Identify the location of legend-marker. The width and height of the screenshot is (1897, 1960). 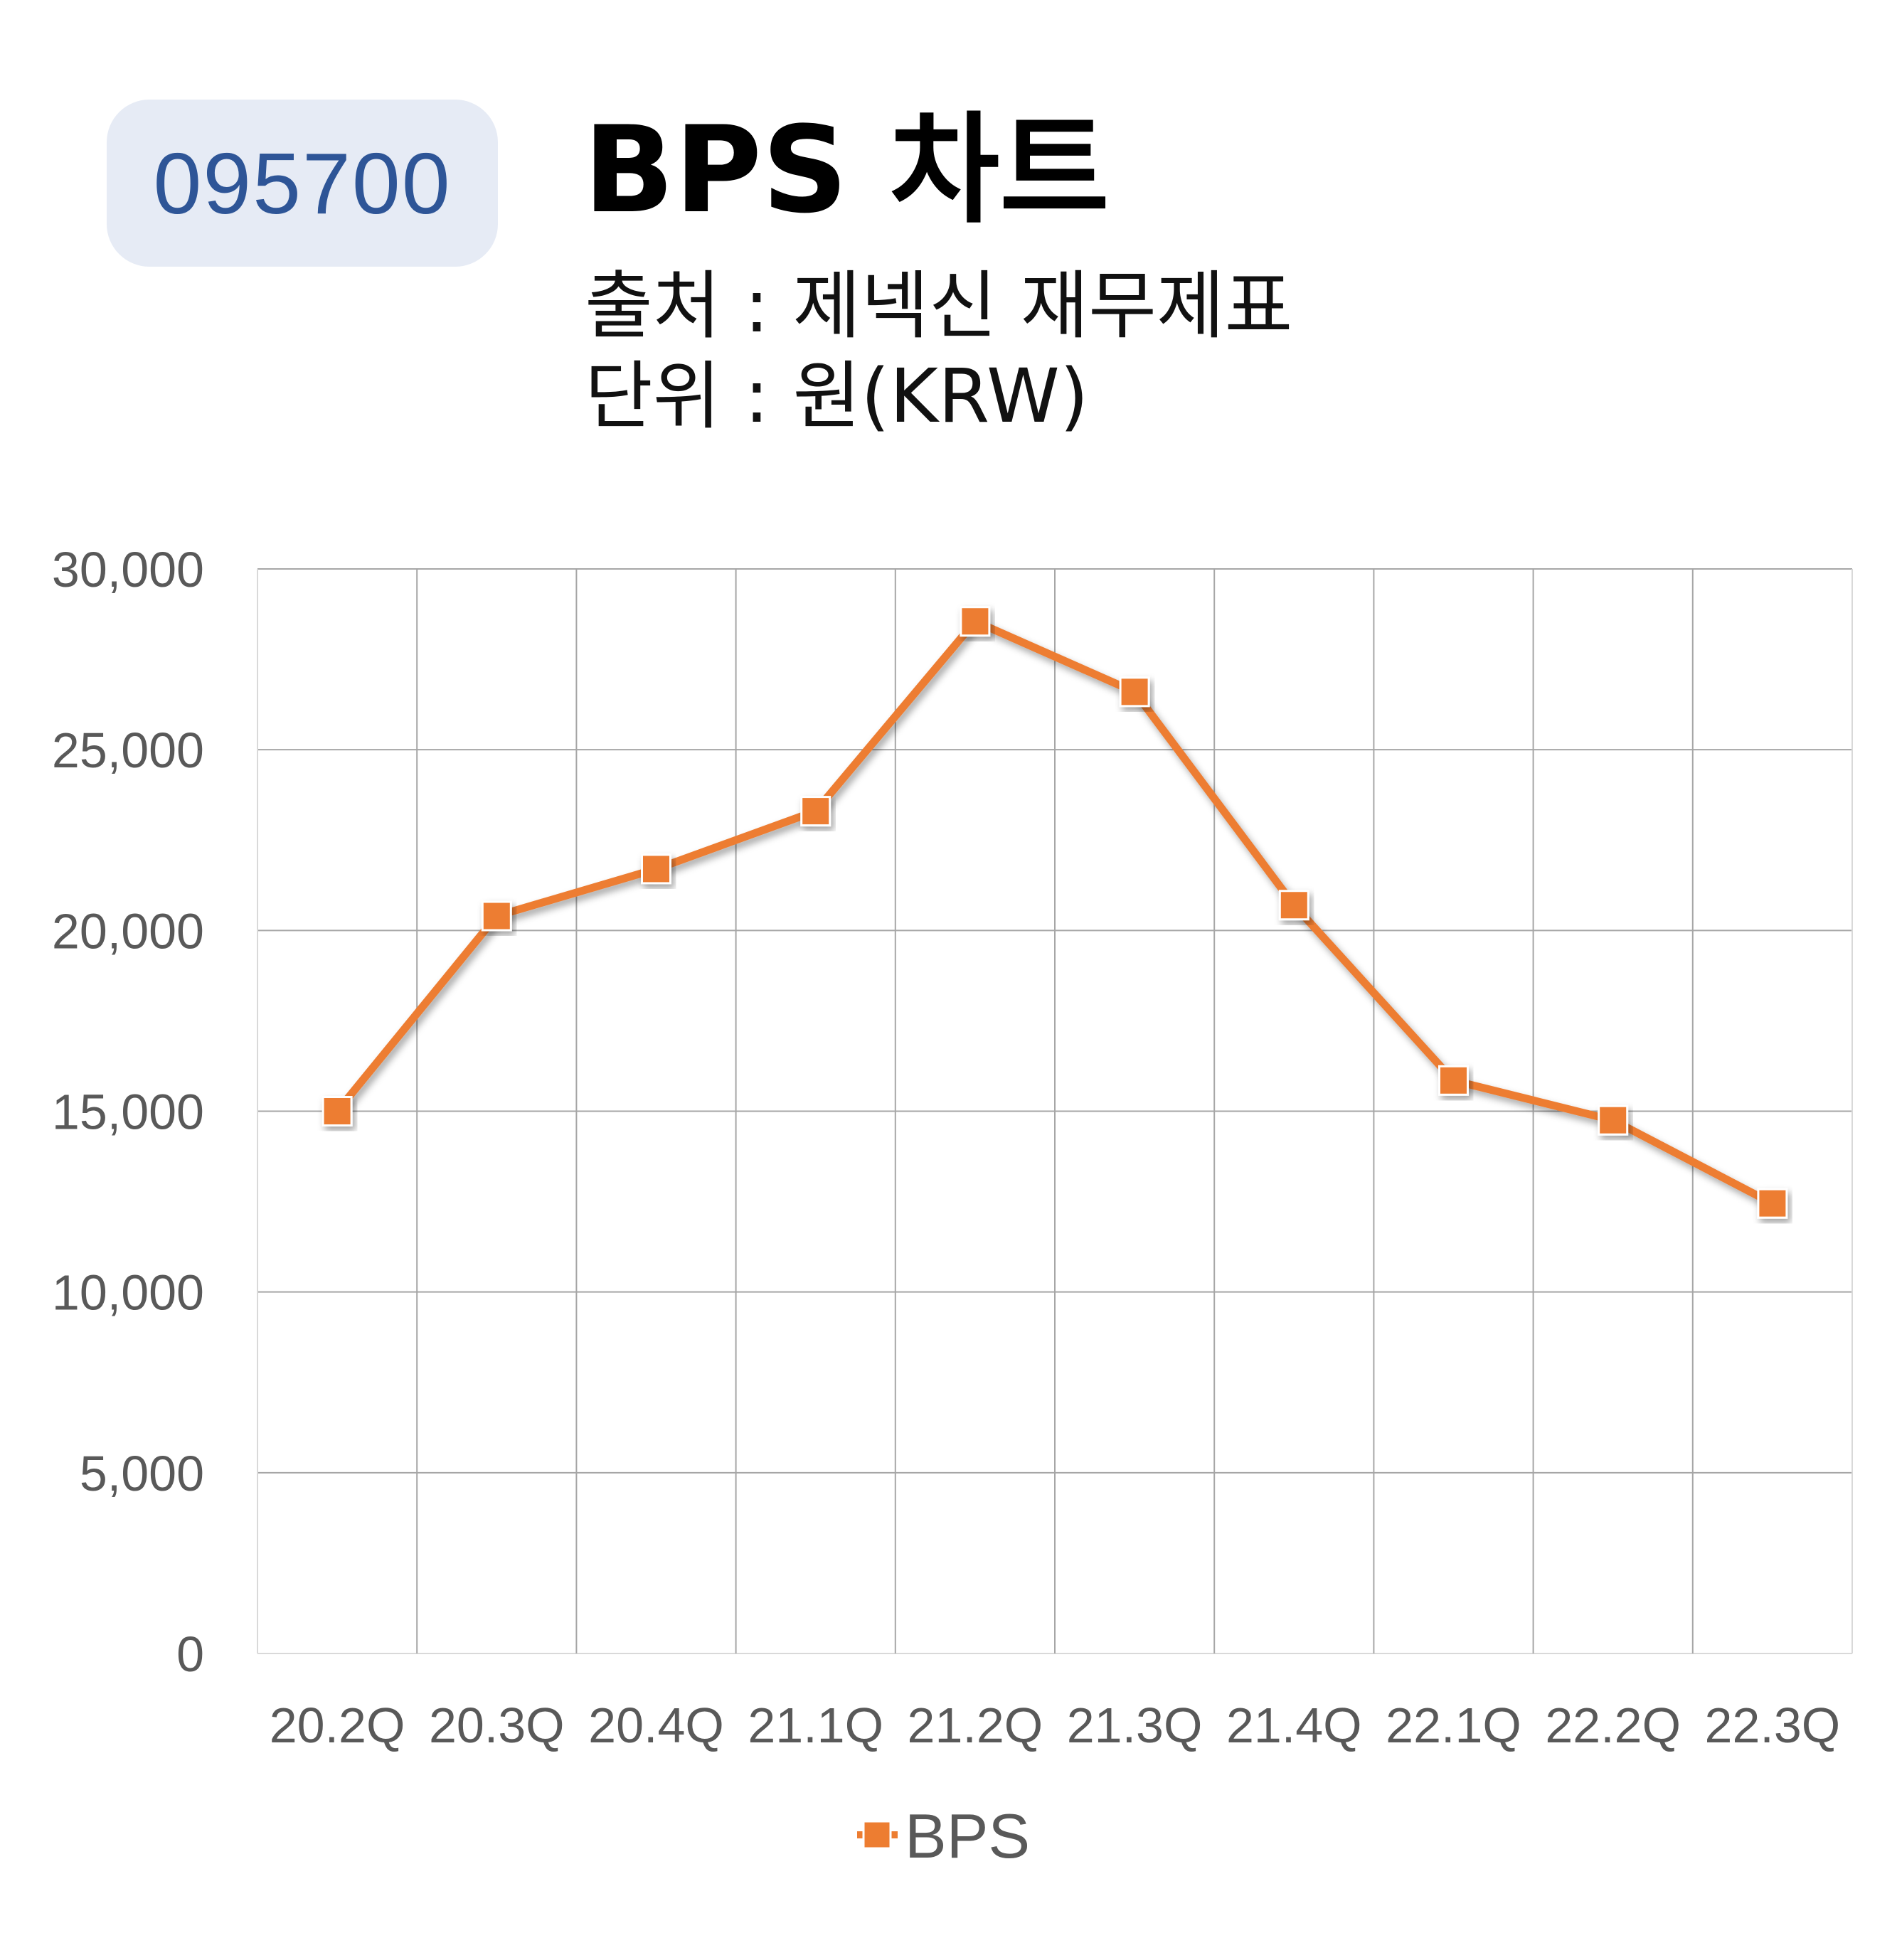
(877, 1835).